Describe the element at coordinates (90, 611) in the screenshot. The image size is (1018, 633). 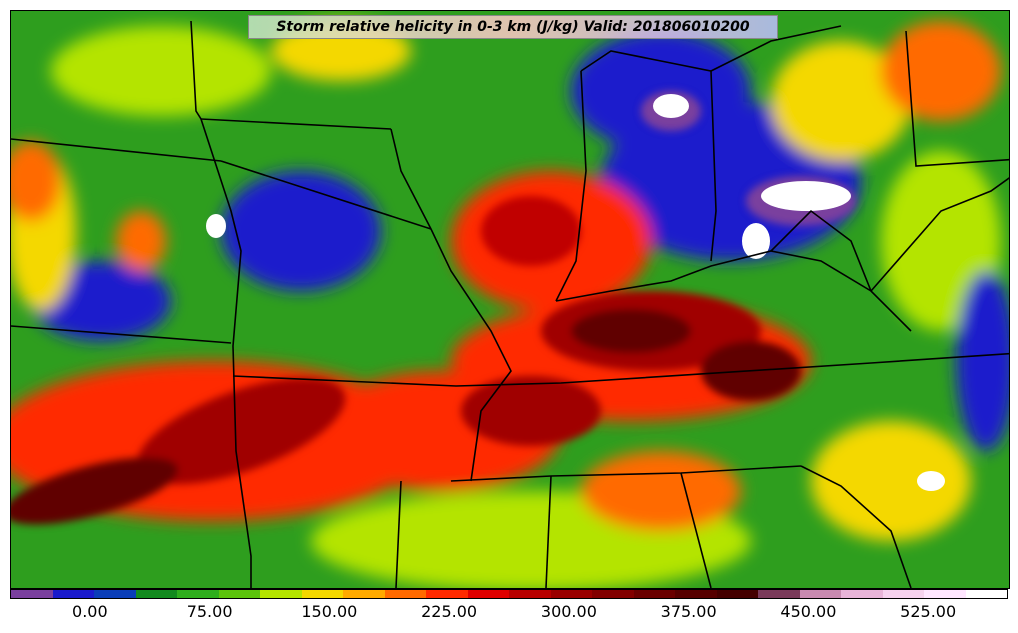
I see `colorbar-tick-label: 0.00` at that location.